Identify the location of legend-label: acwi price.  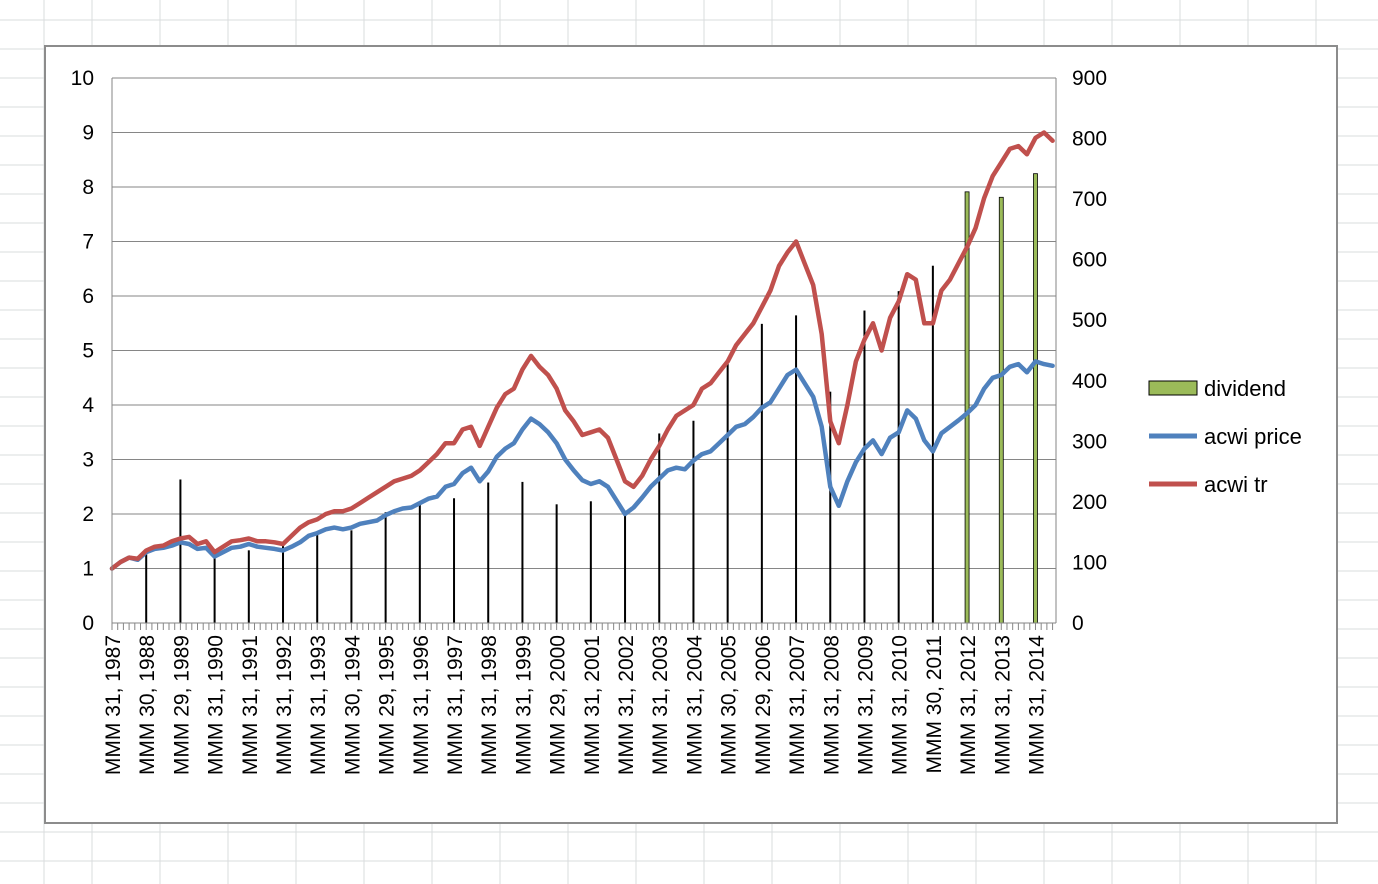
(1253, 436).